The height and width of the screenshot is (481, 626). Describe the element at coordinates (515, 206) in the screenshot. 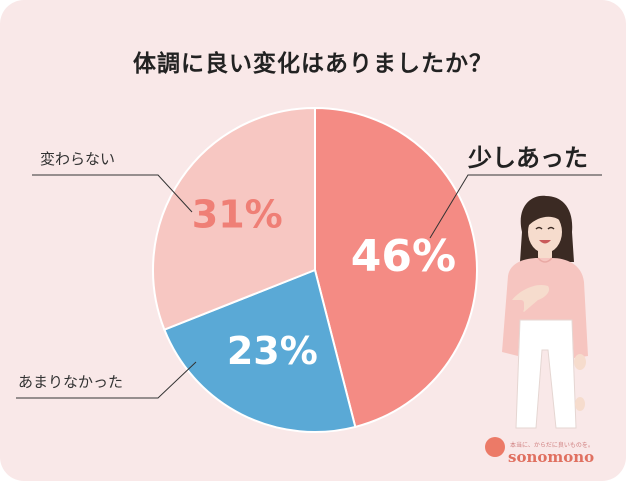

I see `leader-line-sukoshi` at that location.